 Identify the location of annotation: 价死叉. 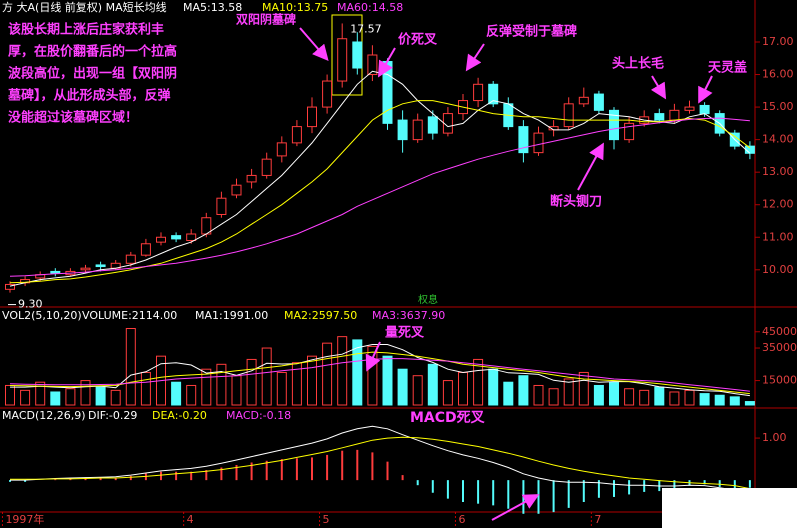
(418, 40).